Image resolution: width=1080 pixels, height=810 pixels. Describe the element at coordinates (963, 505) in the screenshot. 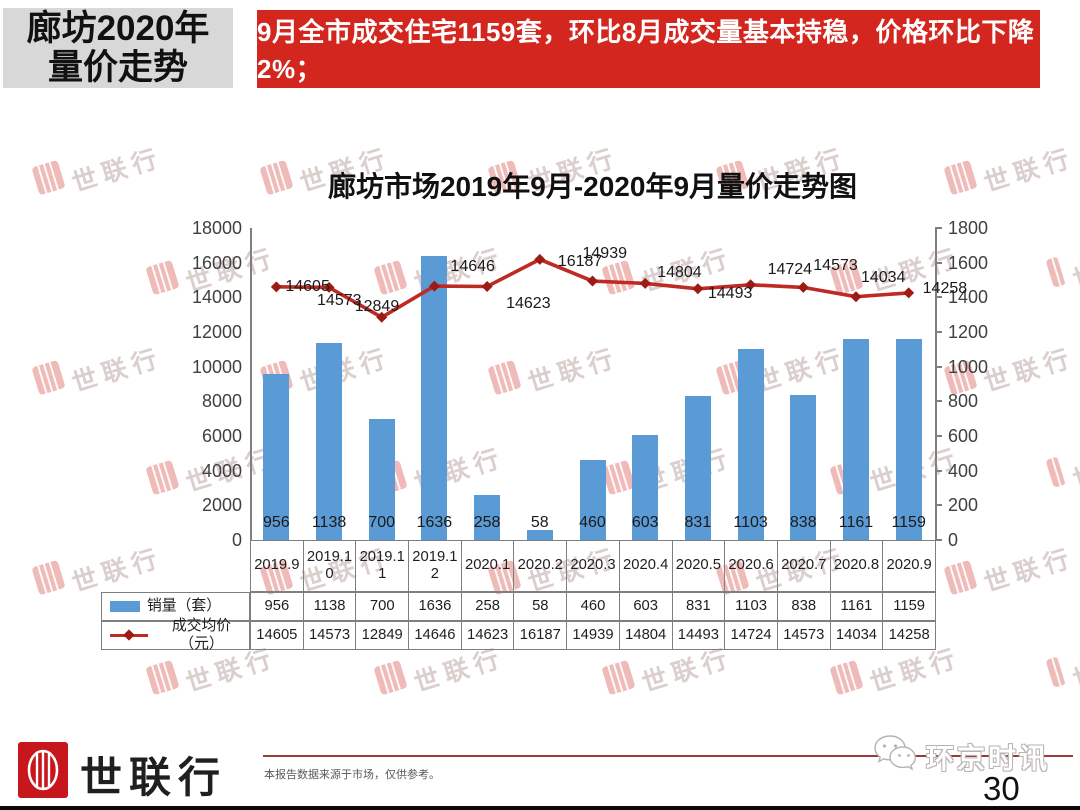

I see `right-axis-tick-label: 200` at that location.